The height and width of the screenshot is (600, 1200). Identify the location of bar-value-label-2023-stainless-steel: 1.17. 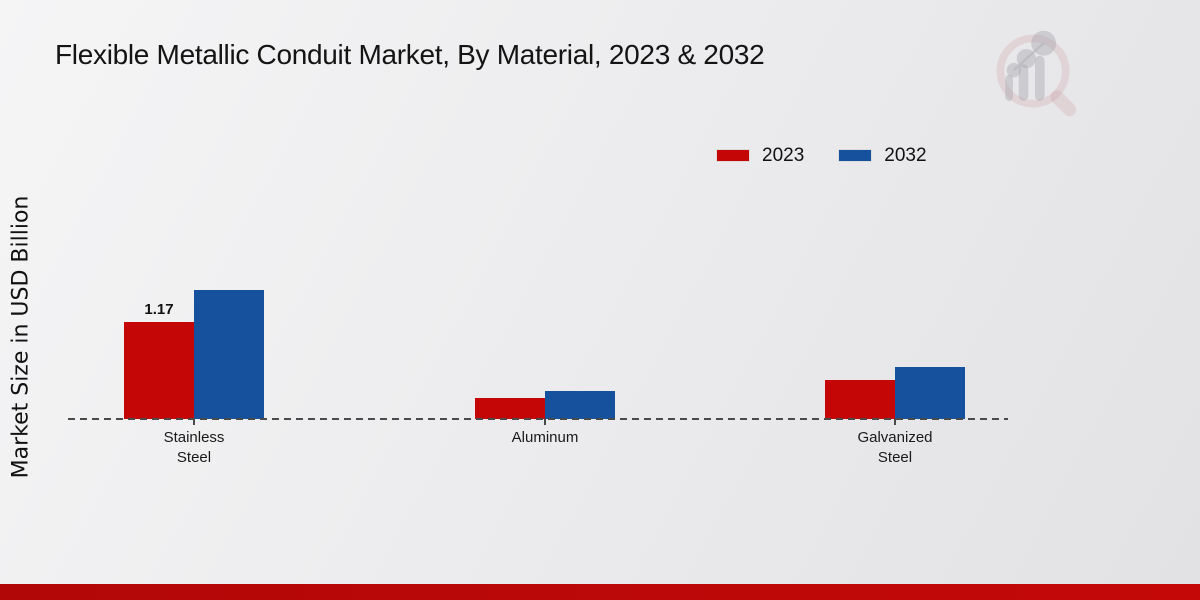
(159, 309).